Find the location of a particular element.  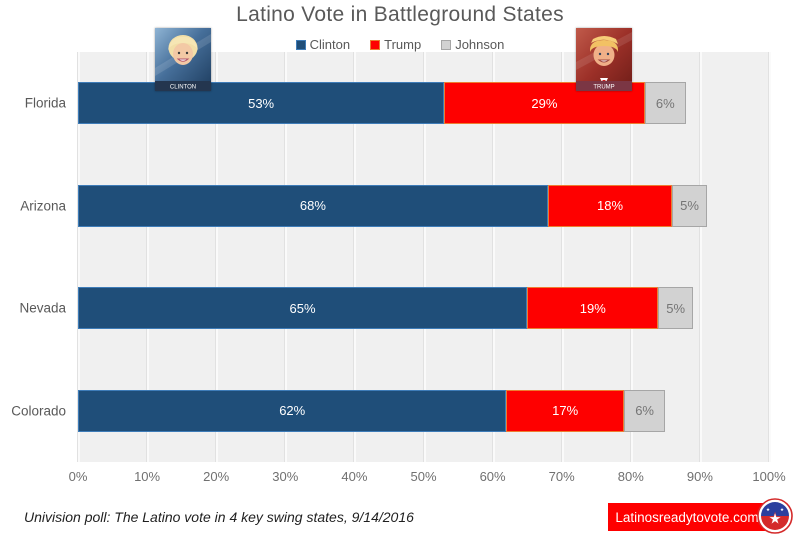

chart-legend: Clinton Trump Johnson is located at coordinates (400, 44).